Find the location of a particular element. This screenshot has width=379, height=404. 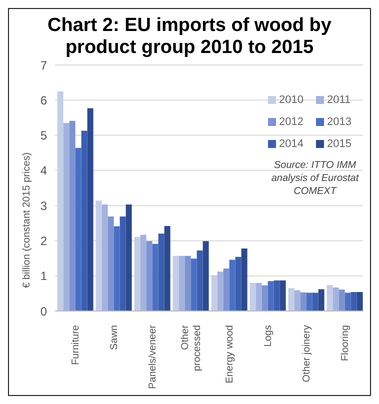

y-tick-label: 5 is located at coordinates (44, 135).